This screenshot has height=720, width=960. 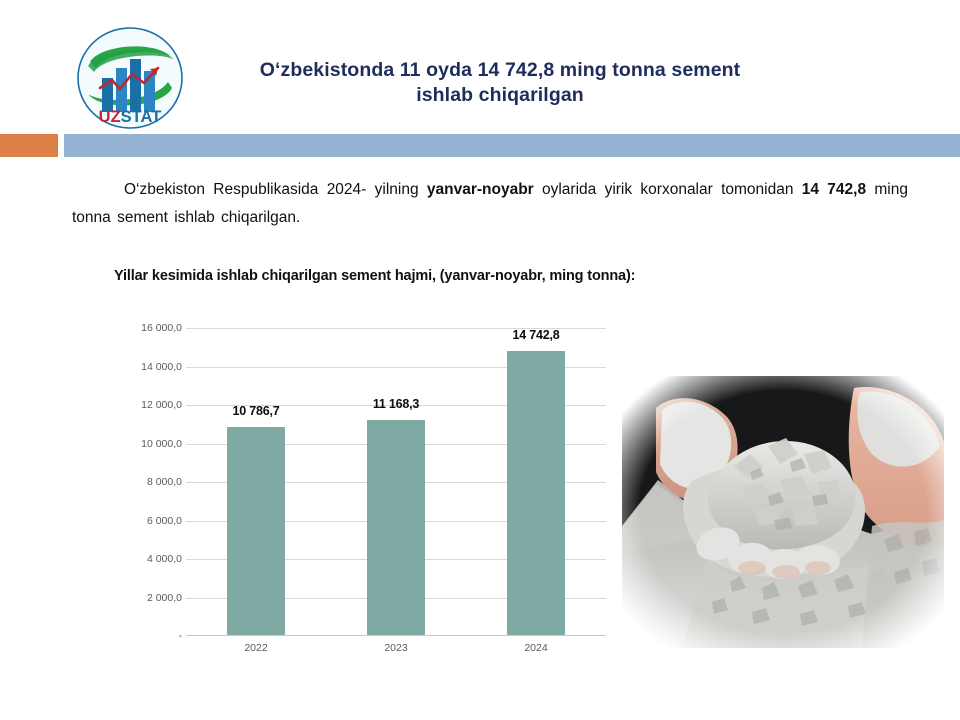 What do you see at coordinates (396, 648) in the screenshot?
I see `x-axis-tick-label-2023: 2023` at bounding box center [396, 648].